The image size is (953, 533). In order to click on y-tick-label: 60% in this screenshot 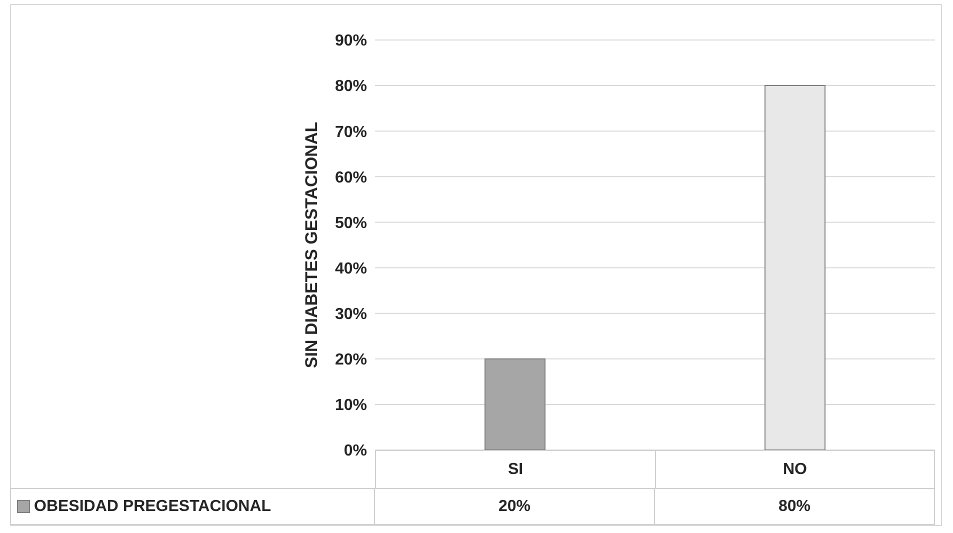, I will do `click(350, 177)`.